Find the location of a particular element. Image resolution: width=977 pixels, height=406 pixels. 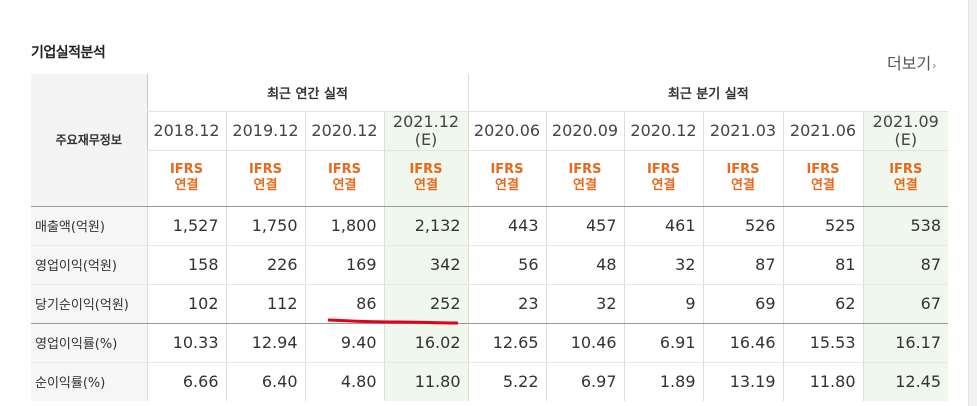

value-cell: 1,750 is located at coordinates (265, 226).